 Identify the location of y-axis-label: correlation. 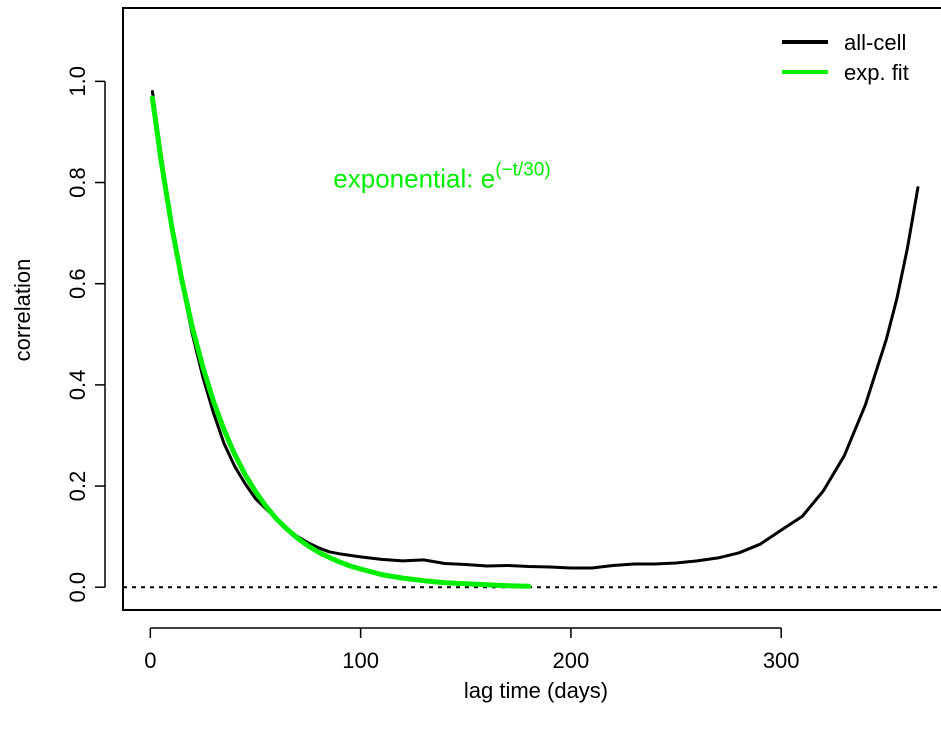
(22, 310).